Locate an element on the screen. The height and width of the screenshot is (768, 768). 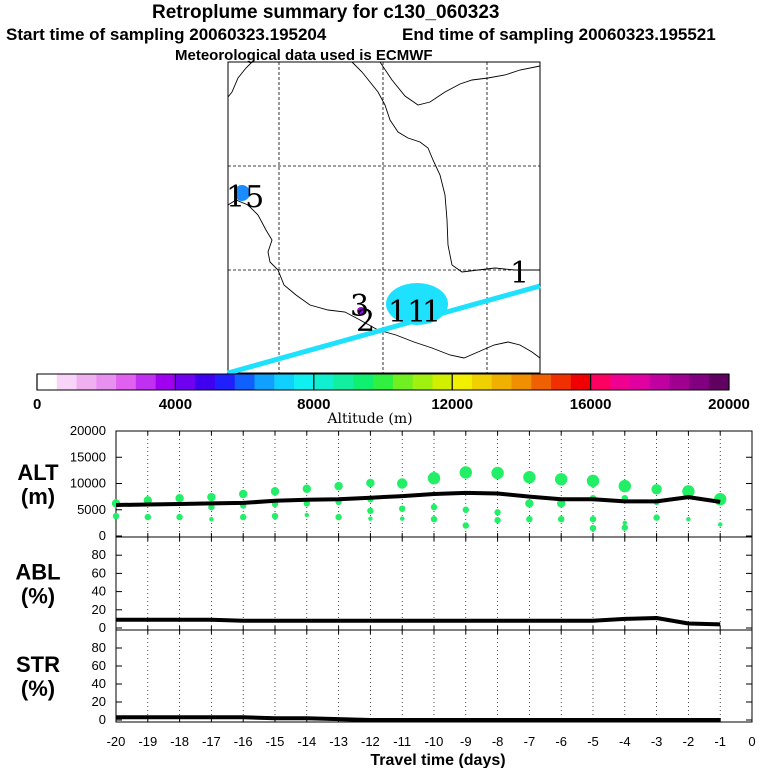
panel-label: STR is located at coordinates (38, 664).